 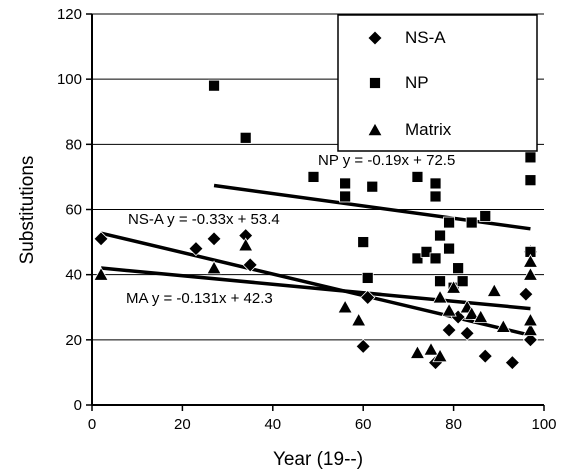 I want to click on trendline-label-np: NP y = -0.19x + 72.5, so click(x=386, y=160).